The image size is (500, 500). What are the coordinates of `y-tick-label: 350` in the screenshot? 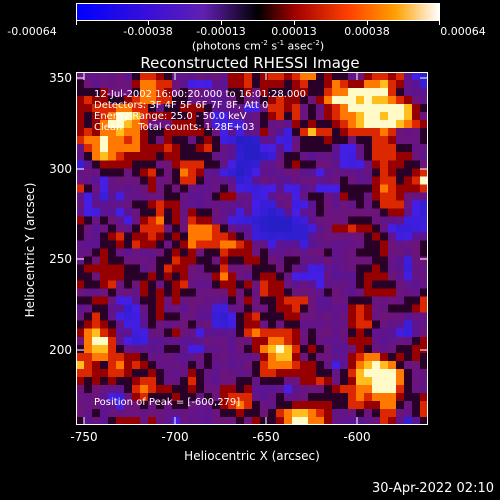 It's located at (60, 78).